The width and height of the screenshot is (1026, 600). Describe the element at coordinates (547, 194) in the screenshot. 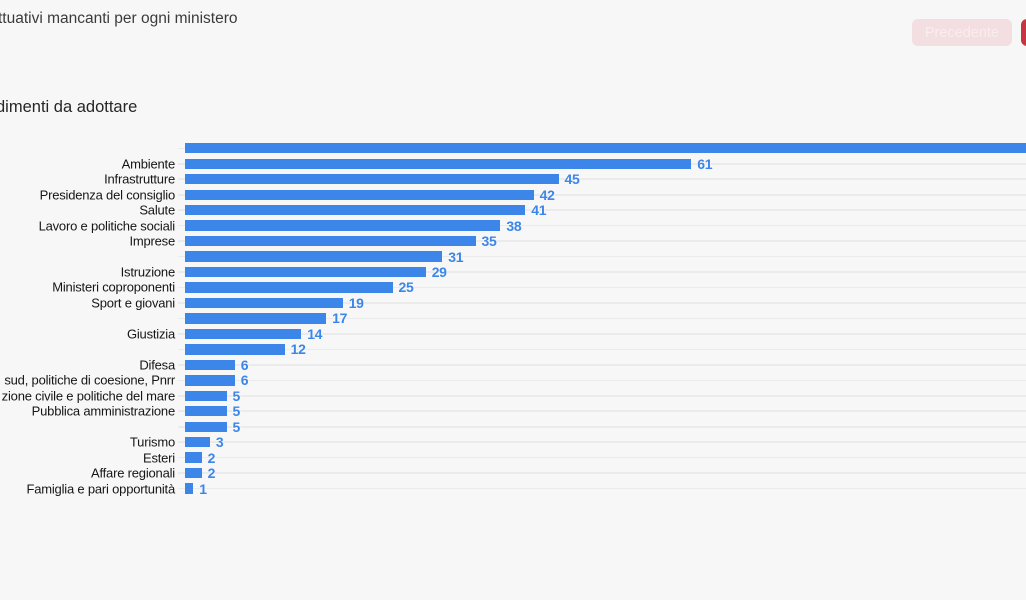

I see `bar-value-label: 42` at that location.